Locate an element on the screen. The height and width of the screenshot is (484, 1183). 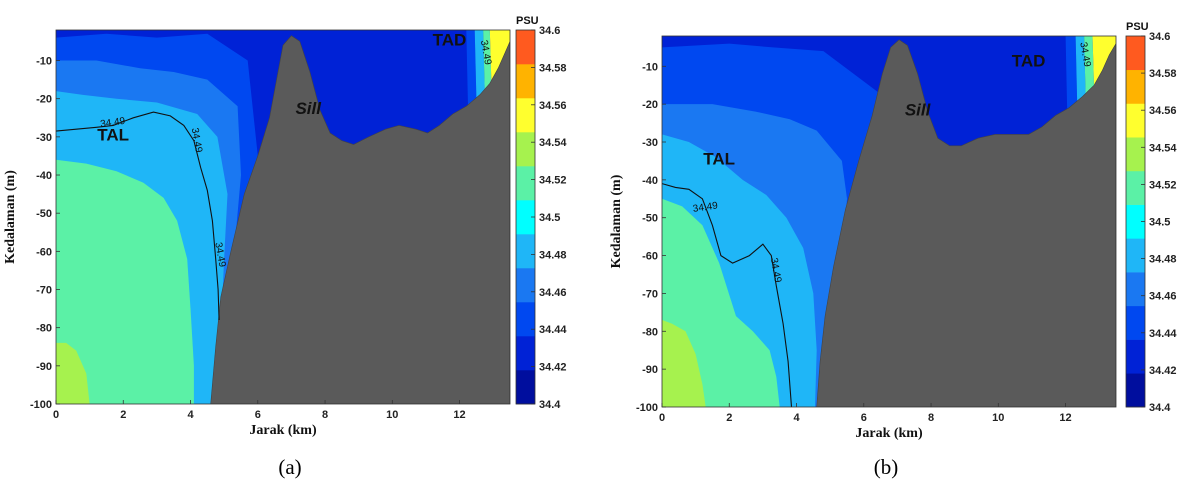
colorbar-tick-label: 34.58 is located at coordinates (1163, 74).